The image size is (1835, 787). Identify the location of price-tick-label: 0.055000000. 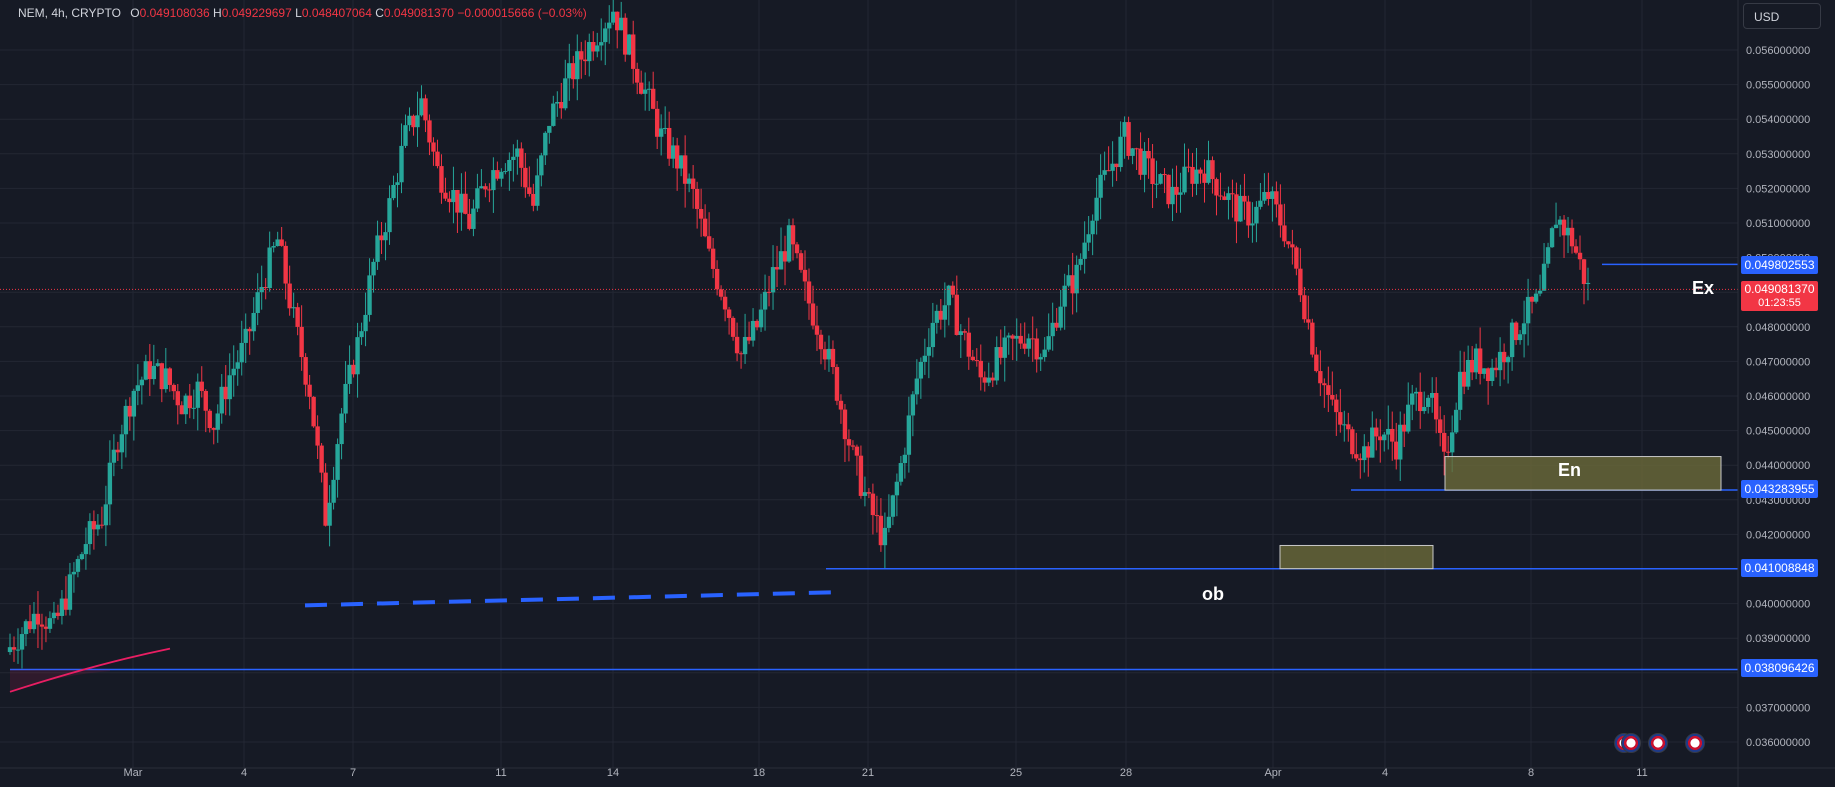
(1778, 86).